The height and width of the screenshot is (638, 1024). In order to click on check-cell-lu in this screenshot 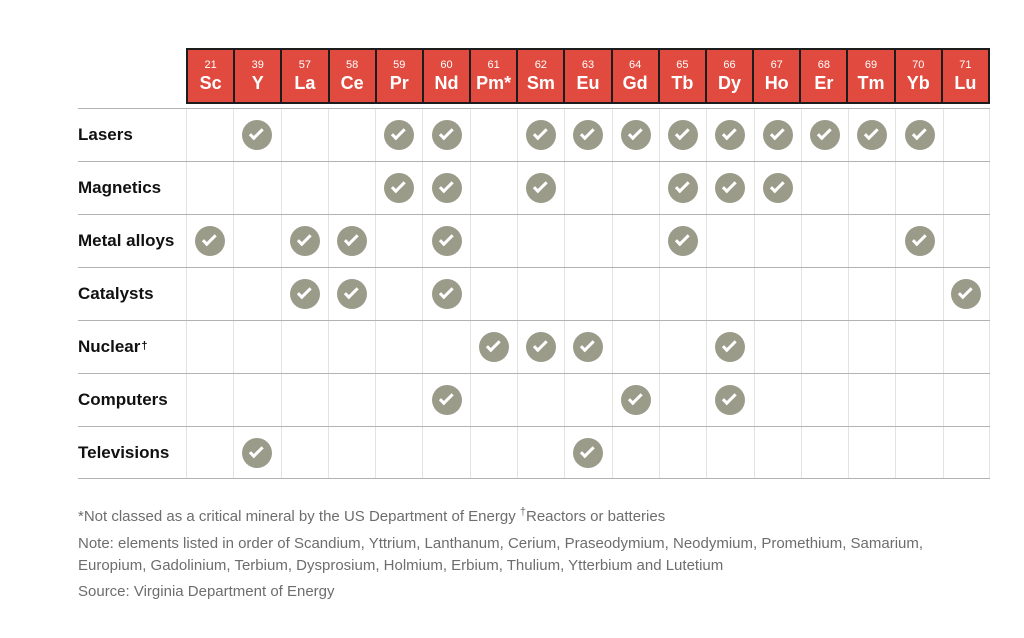, I will do `click(966, 294)`.